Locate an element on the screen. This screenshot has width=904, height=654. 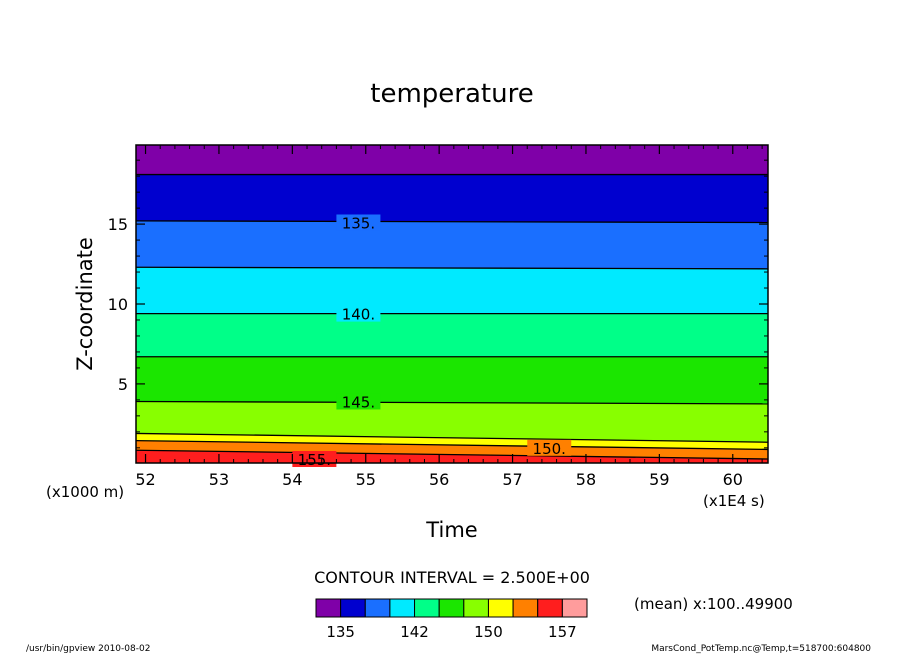
footer-right: MarsCond_PotTemp.nc@Temp,t=518700:604800 is located at coordinates (761, 649).